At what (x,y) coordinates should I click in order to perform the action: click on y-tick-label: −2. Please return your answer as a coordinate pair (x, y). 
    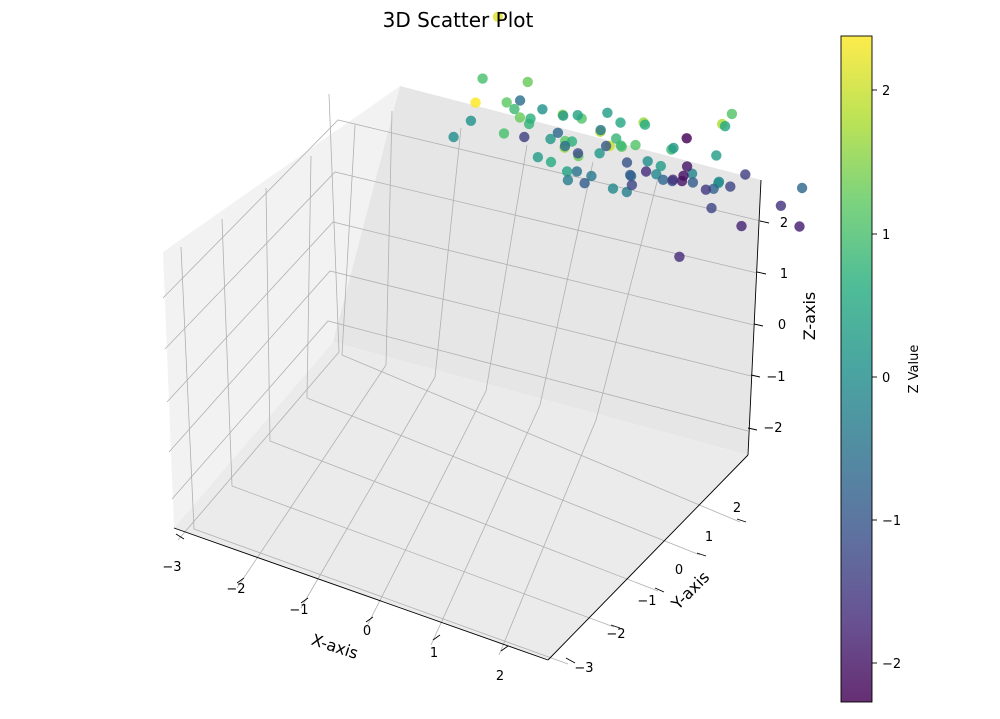
    Looking at the image, I should click on (615, 634).